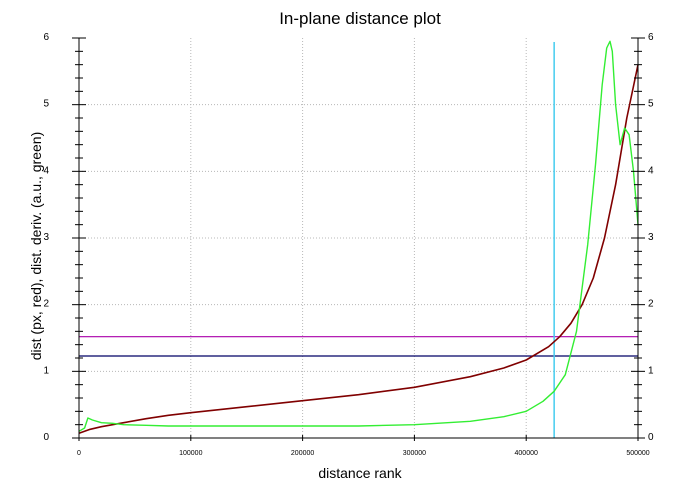 Image resolution: width=692 pixels, height=494 pixels. What do you see at coordinates (46, 237) in the screenshot?
I see `y-tick-label-left: 3` at bounding box center [46, 237].